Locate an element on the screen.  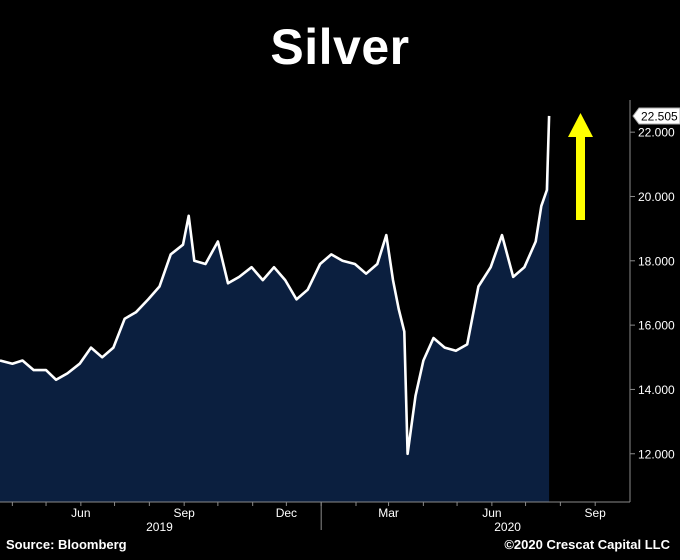
y-tick-label: 16.000 is located at coordinates (656, 326).